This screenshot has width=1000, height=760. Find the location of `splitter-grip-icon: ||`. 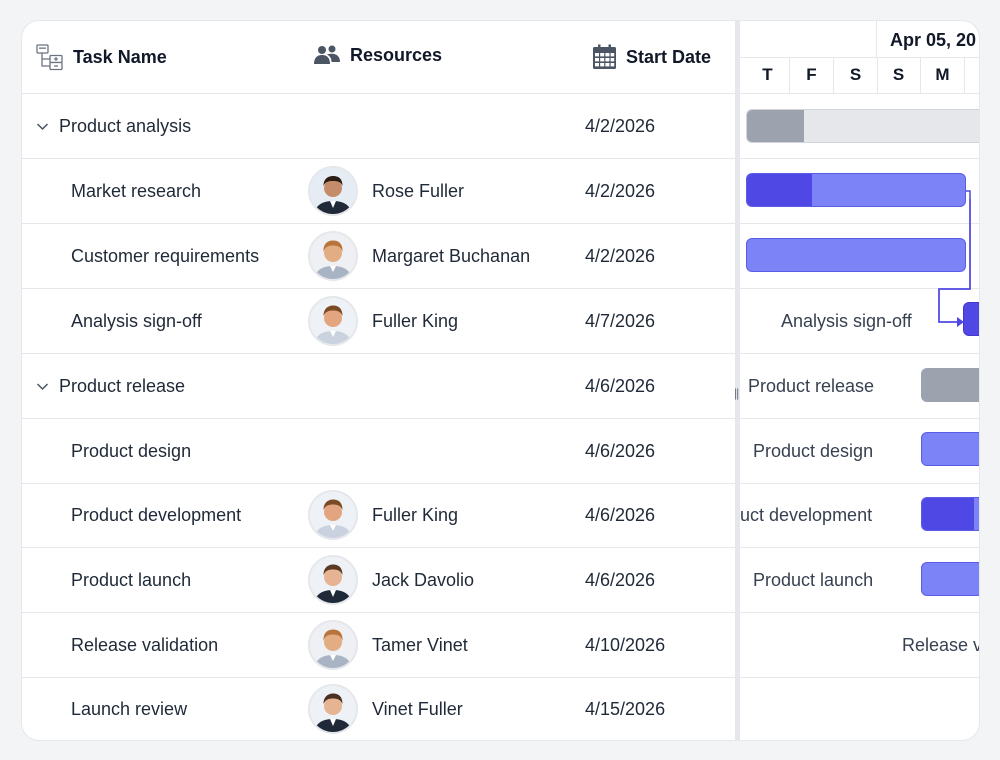

splitter-grip-icon: || is located at coordinates (736, 393).